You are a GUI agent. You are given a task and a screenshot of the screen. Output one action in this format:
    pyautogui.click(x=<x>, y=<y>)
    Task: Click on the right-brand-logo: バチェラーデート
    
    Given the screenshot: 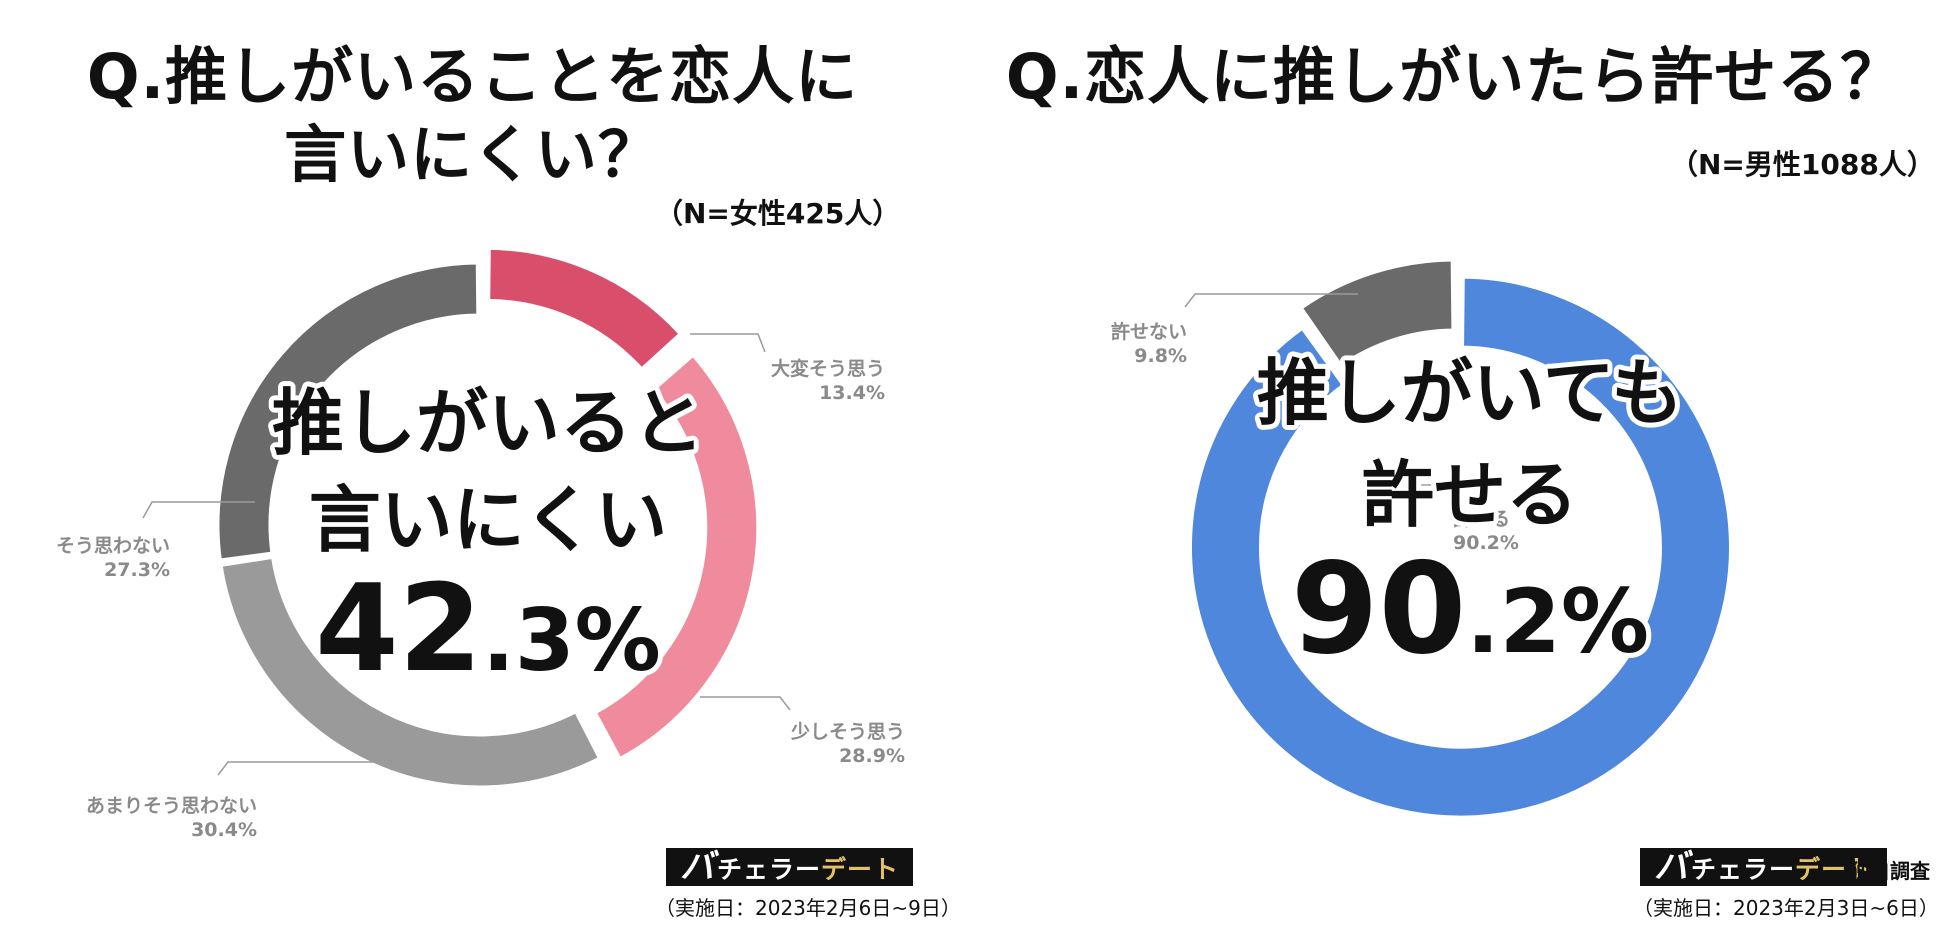 What is the action you would take?
    pyautogui.click(x=1764, y=867)
    